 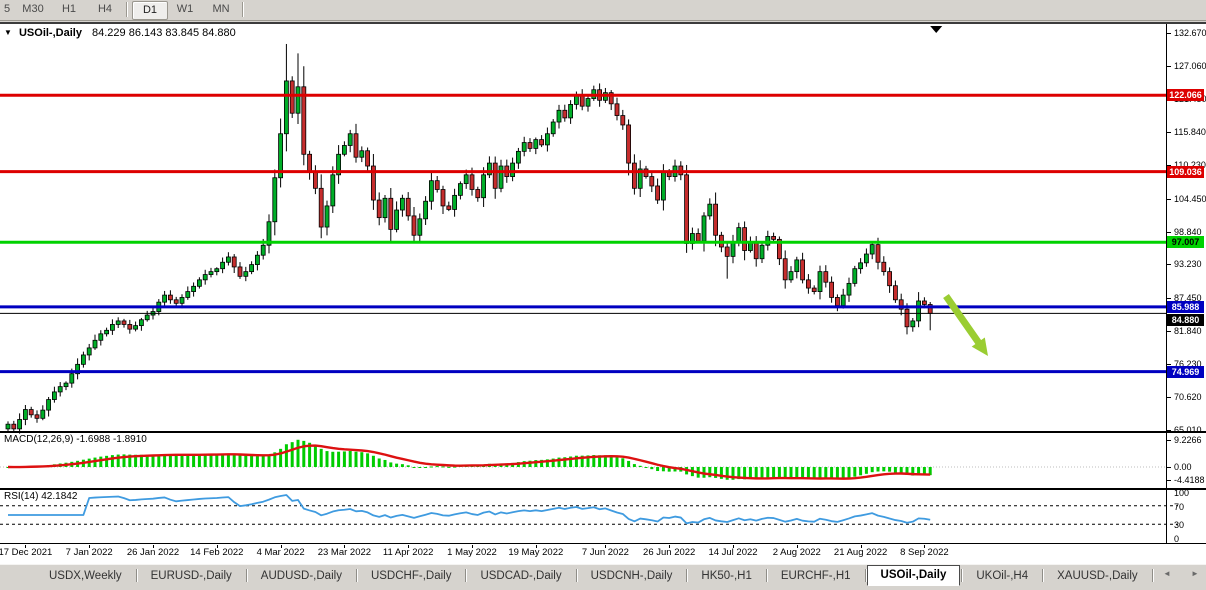 I want to click on tab-scroll-right-icon: ►, so click(x=1195, y=573).